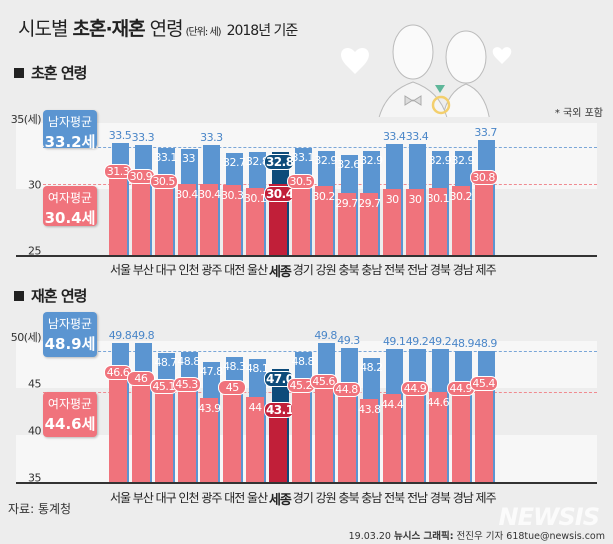  I want to click on category-label: 서울, so click(120, 498).